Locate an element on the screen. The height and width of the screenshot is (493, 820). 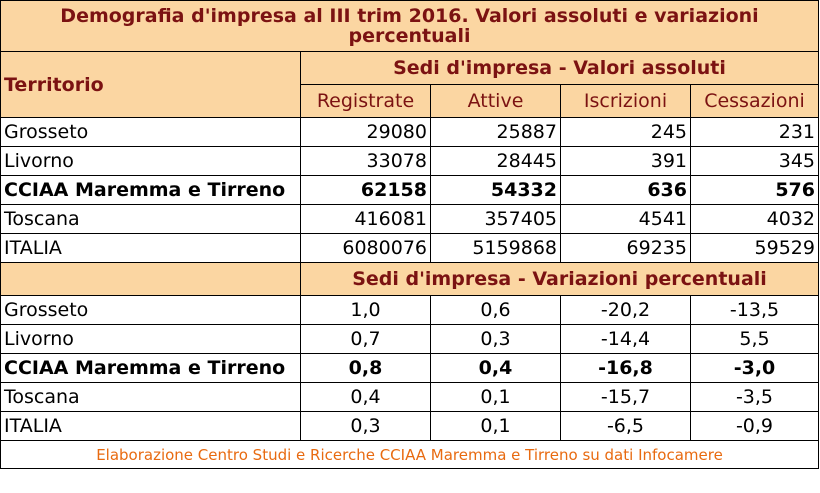
cell-value: 59529 is located at coordinates (754, 248).